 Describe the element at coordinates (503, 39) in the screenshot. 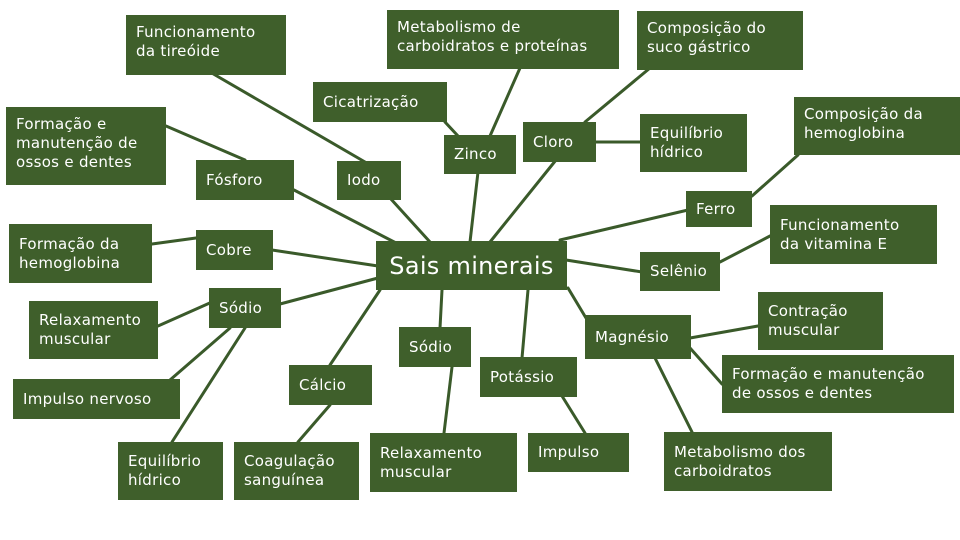

I see `node-metabolismo-carboidratos-proteinas: Metabolismo de carboidratos e proteínas` at that location.